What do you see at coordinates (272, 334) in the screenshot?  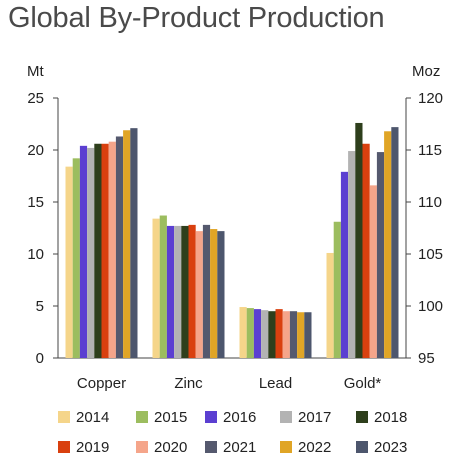 I see `bar-lead-2018` at bounding box center [272, 334].